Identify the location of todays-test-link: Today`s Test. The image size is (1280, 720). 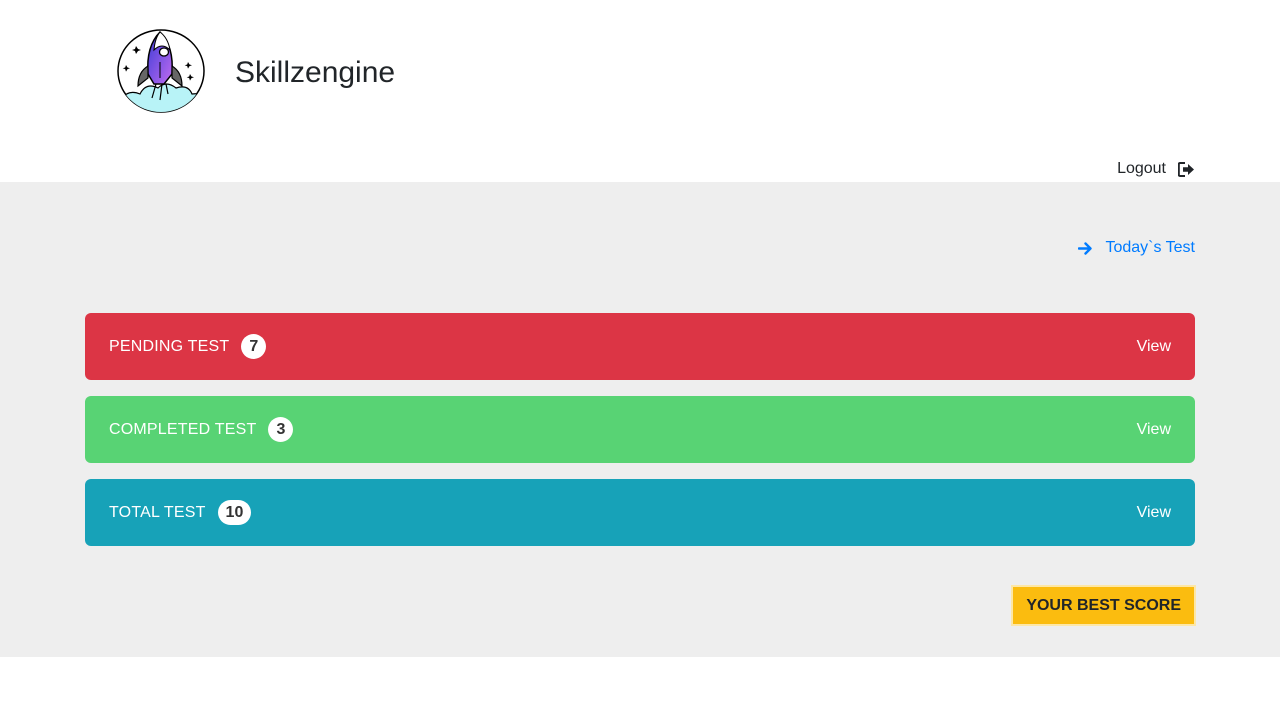
(1136, 248).